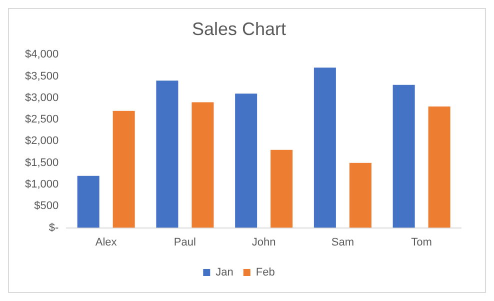  Describe the element at coordinates (53, 228) in the screenshot. I see `y-tick-label: $-` at that location.